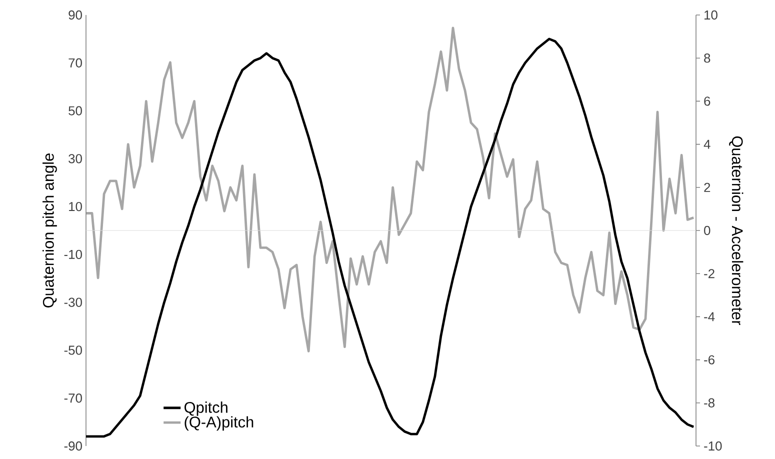  I want to click on legend-label: Qpitch, so click(206, 409).